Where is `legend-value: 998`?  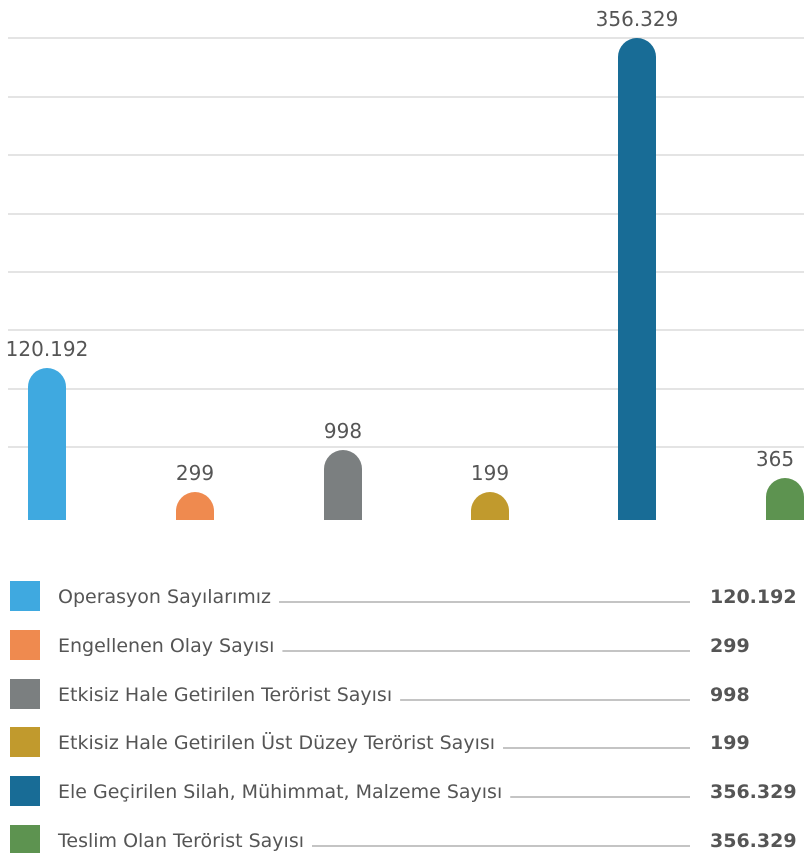 legend-value: 998 is located at coordinates (730, 695).